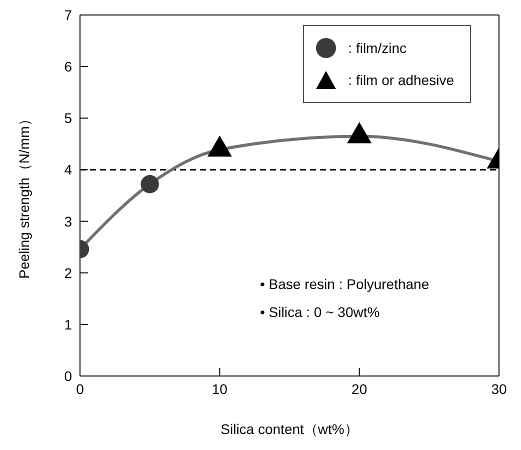 Image resolution: width=521 pixels, height=450 pixels. I want to click on legend-label: : film or adhesive, so click(401, 80).